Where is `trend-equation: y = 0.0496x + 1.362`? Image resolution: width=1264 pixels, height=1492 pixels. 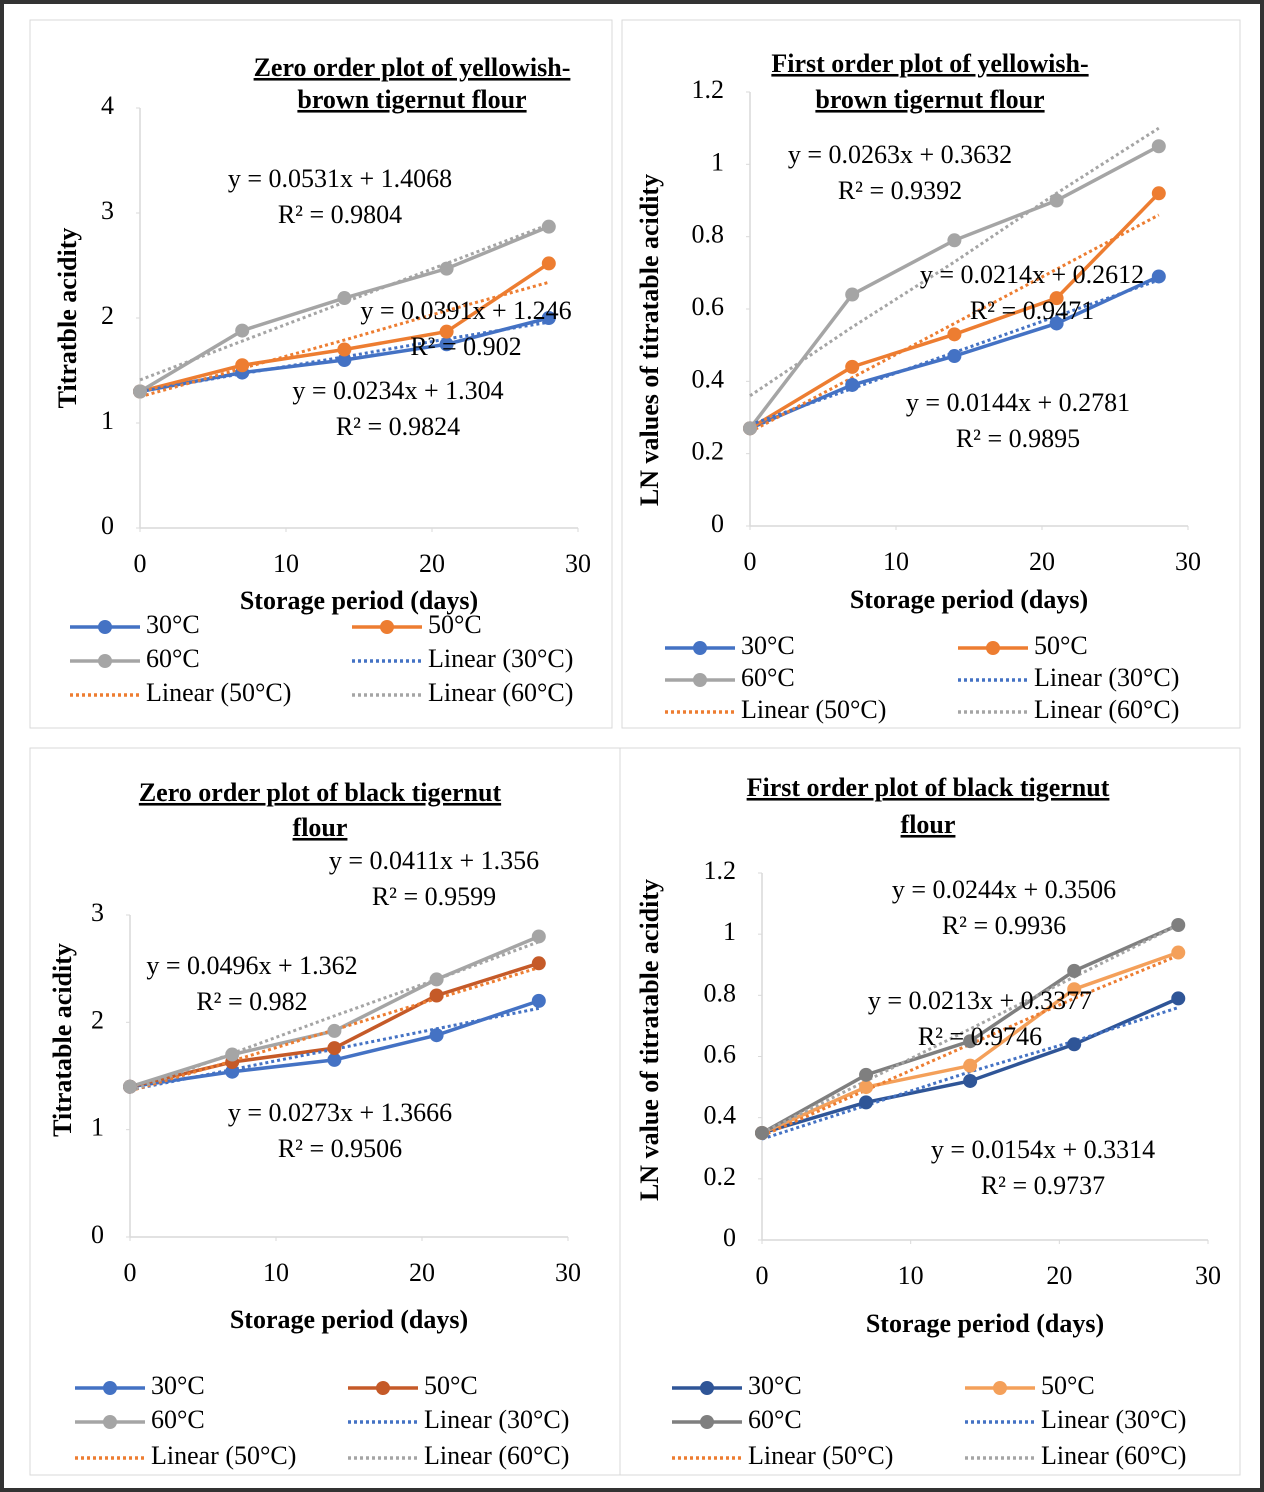
trend-equation: y = 0.0496x + 1.362 is located at coordinates (251, 965).